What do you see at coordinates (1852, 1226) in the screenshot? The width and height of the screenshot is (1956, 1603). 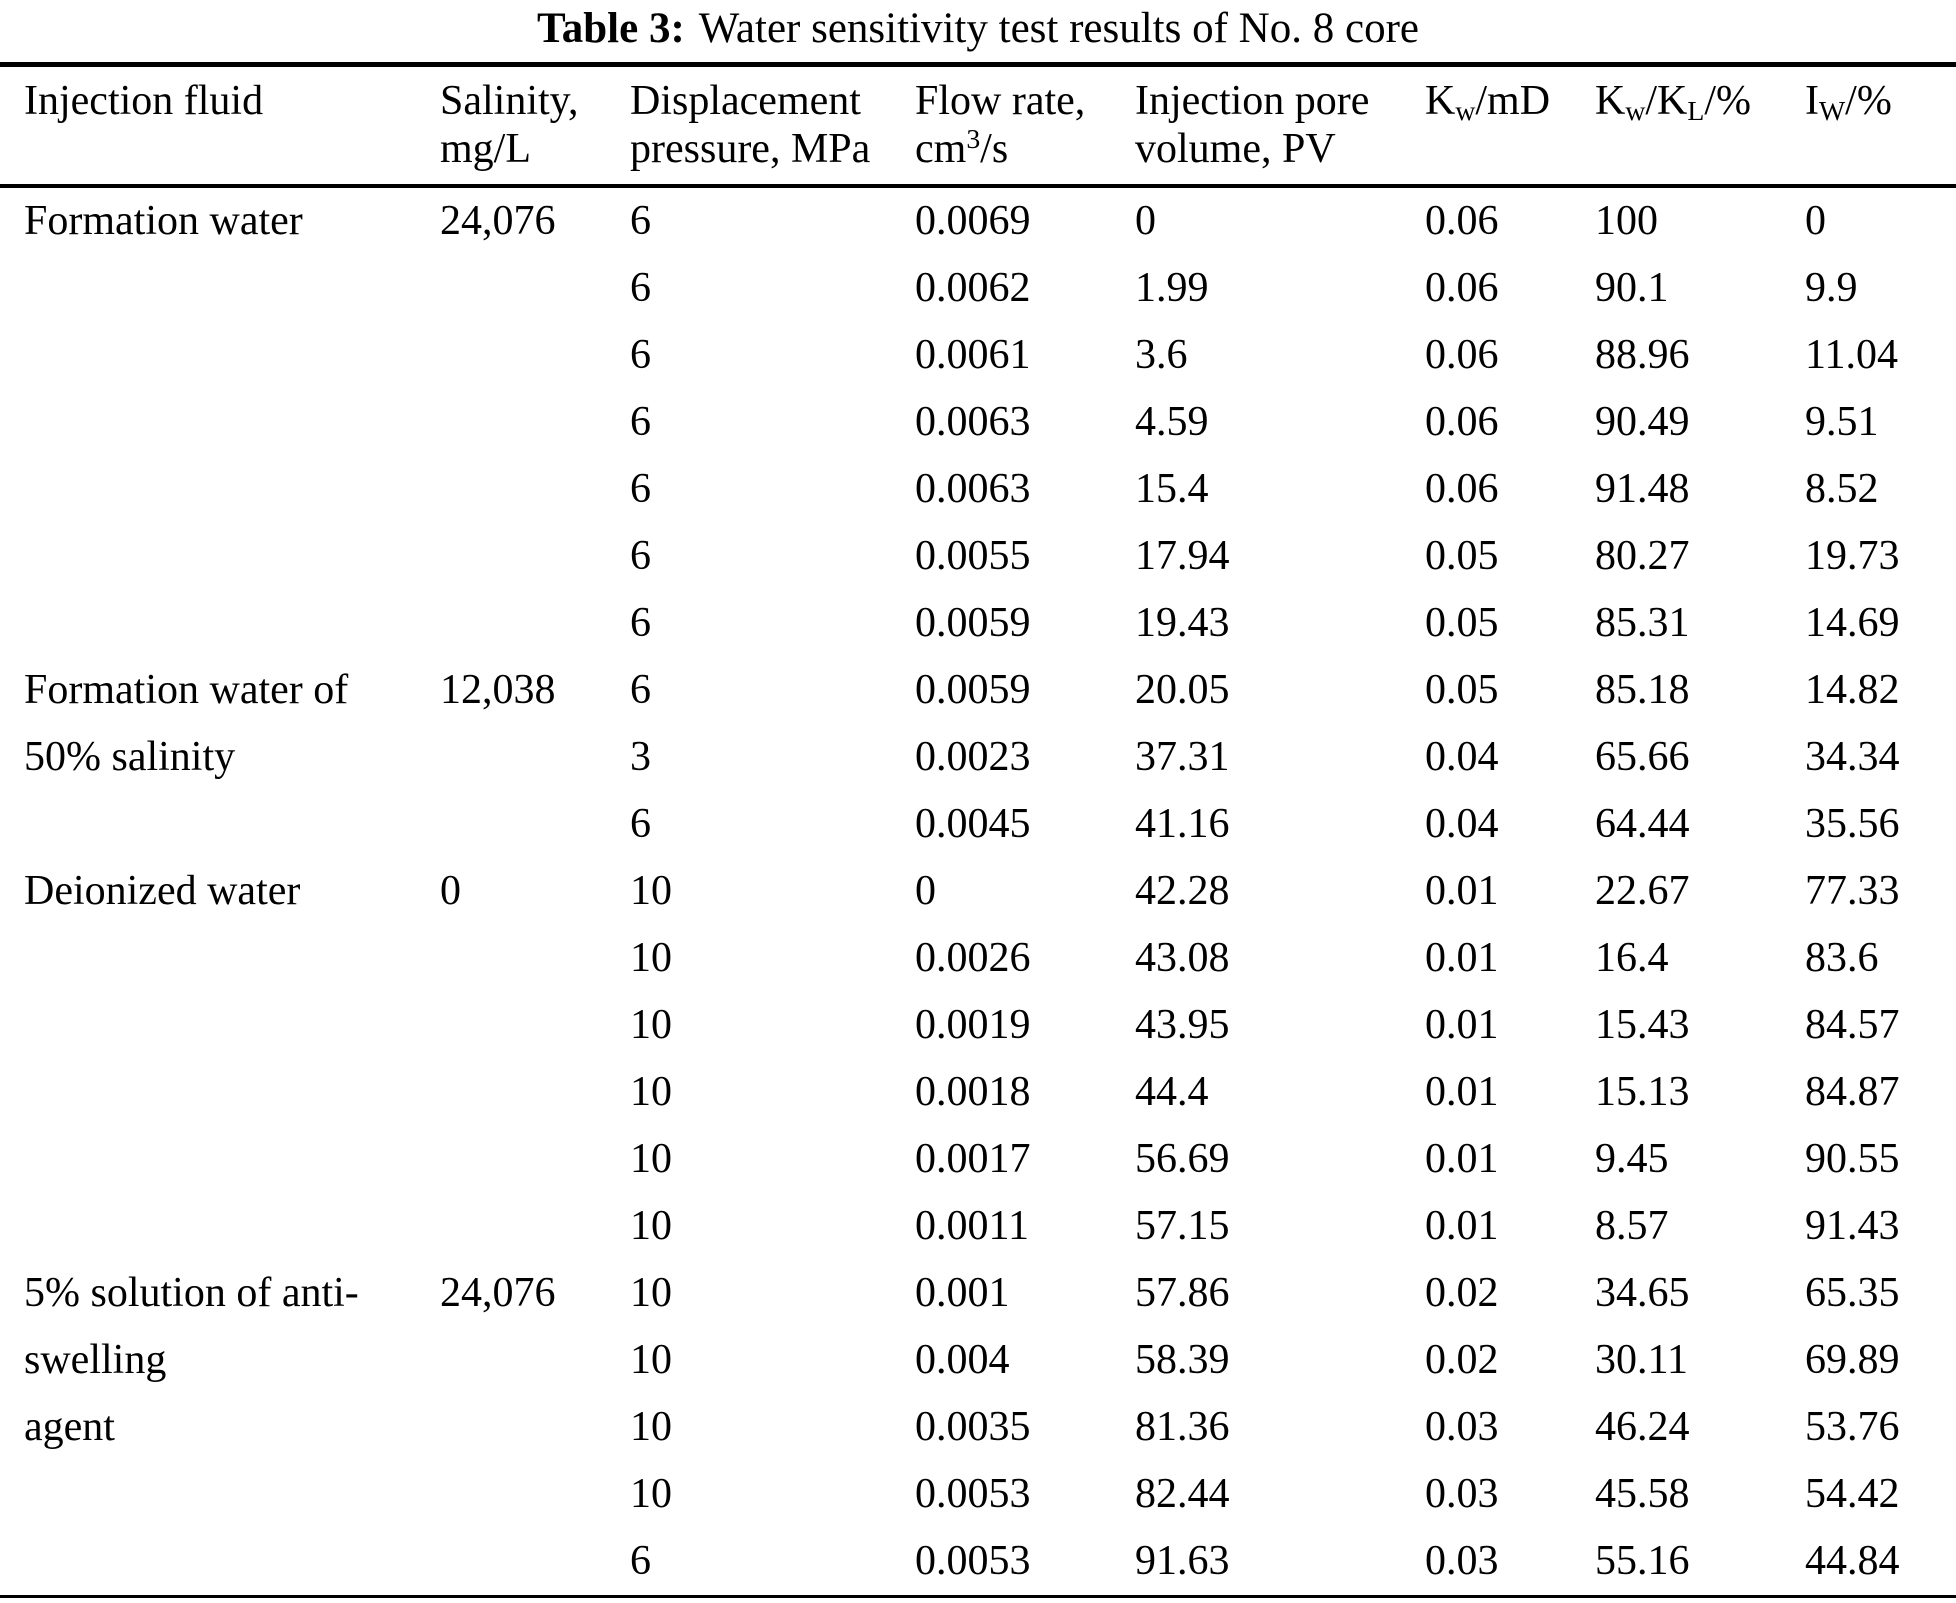 I see `iw-cell: 91.43` at bounding box center [1852, 1226].